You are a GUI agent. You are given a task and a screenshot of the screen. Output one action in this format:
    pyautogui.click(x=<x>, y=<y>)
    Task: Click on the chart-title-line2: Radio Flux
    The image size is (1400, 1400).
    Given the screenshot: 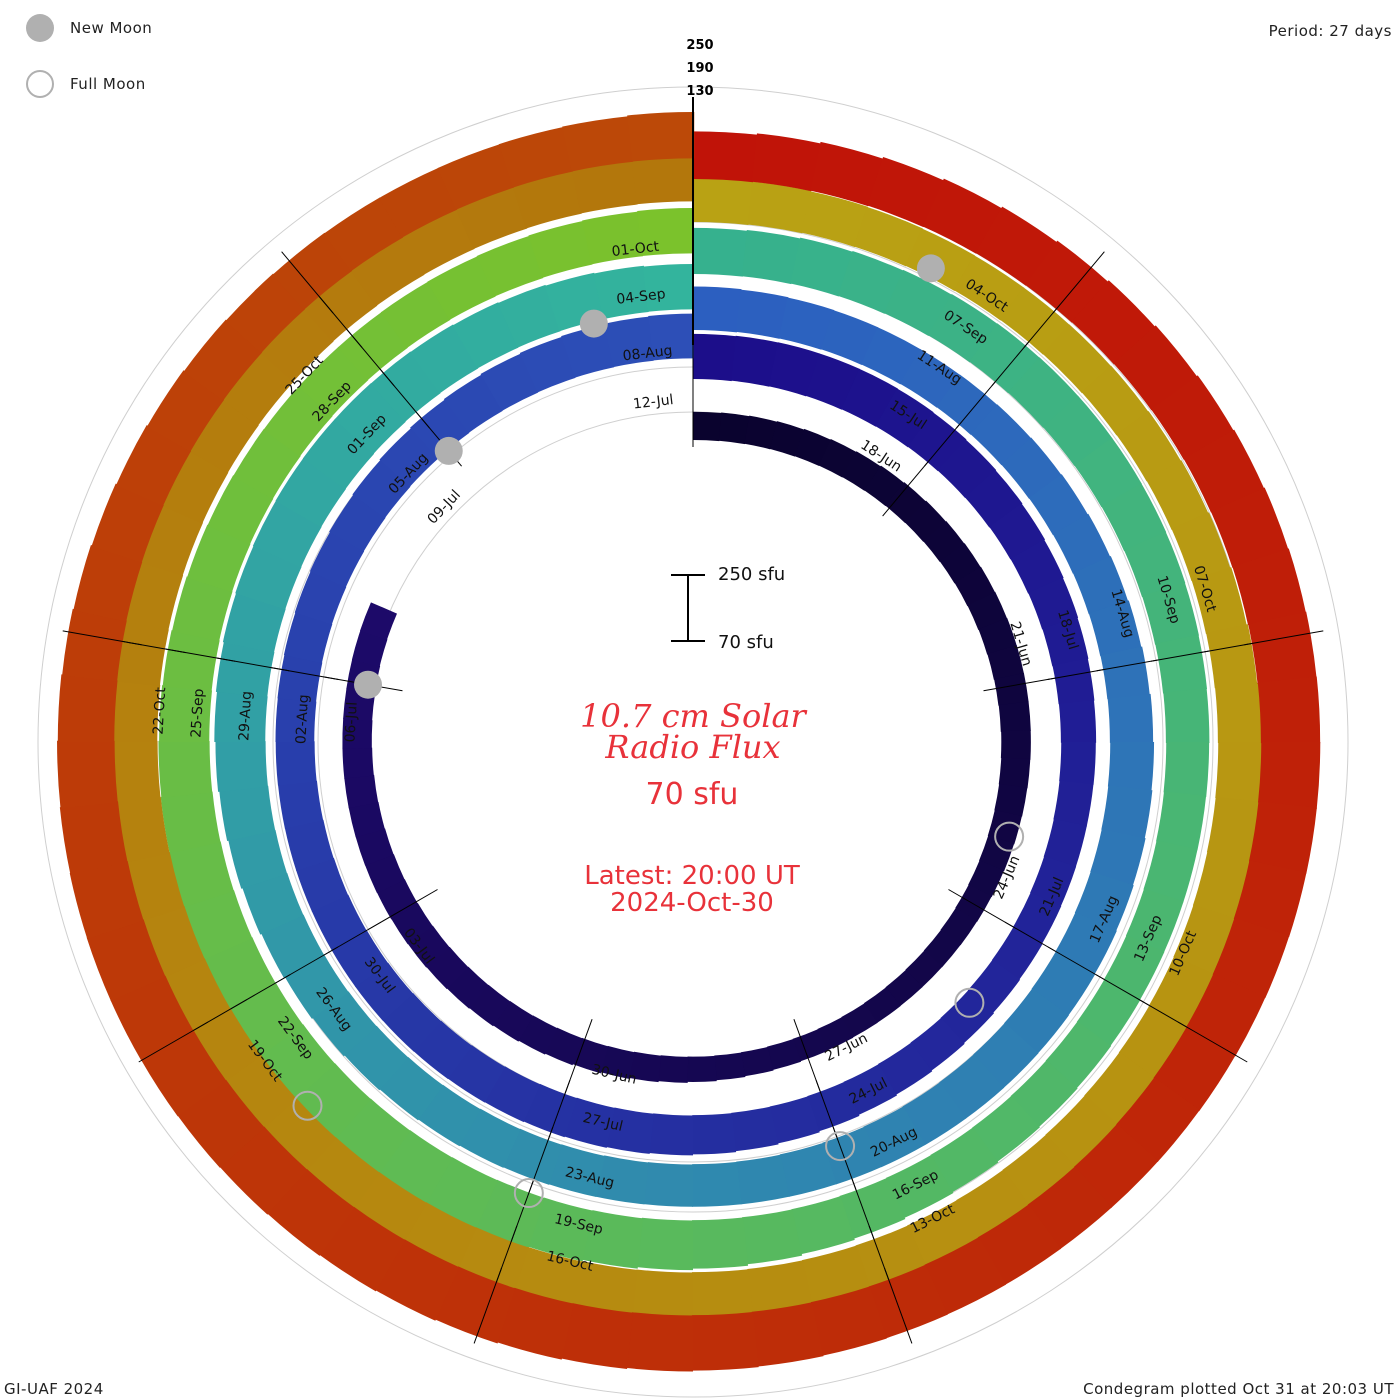 What is the action you would take?
    pyautogui.click(x=692, y=747)
    